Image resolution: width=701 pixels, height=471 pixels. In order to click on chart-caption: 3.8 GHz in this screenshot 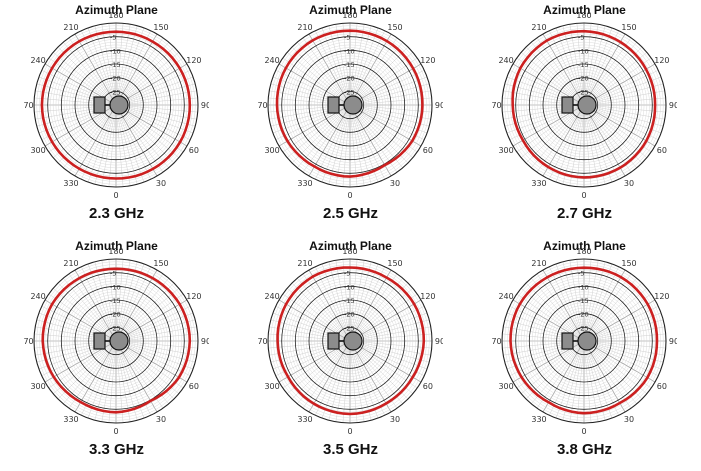, I will do `click(584, 449)`.